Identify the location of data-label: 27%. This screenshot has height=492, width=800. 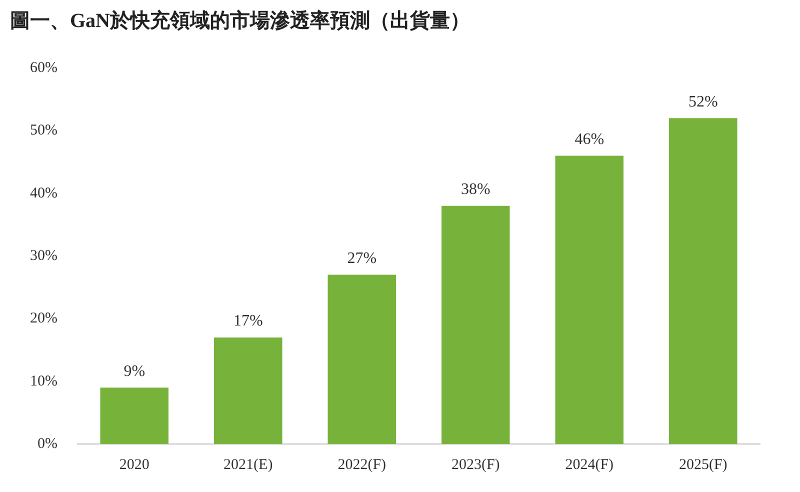
(362, 259).